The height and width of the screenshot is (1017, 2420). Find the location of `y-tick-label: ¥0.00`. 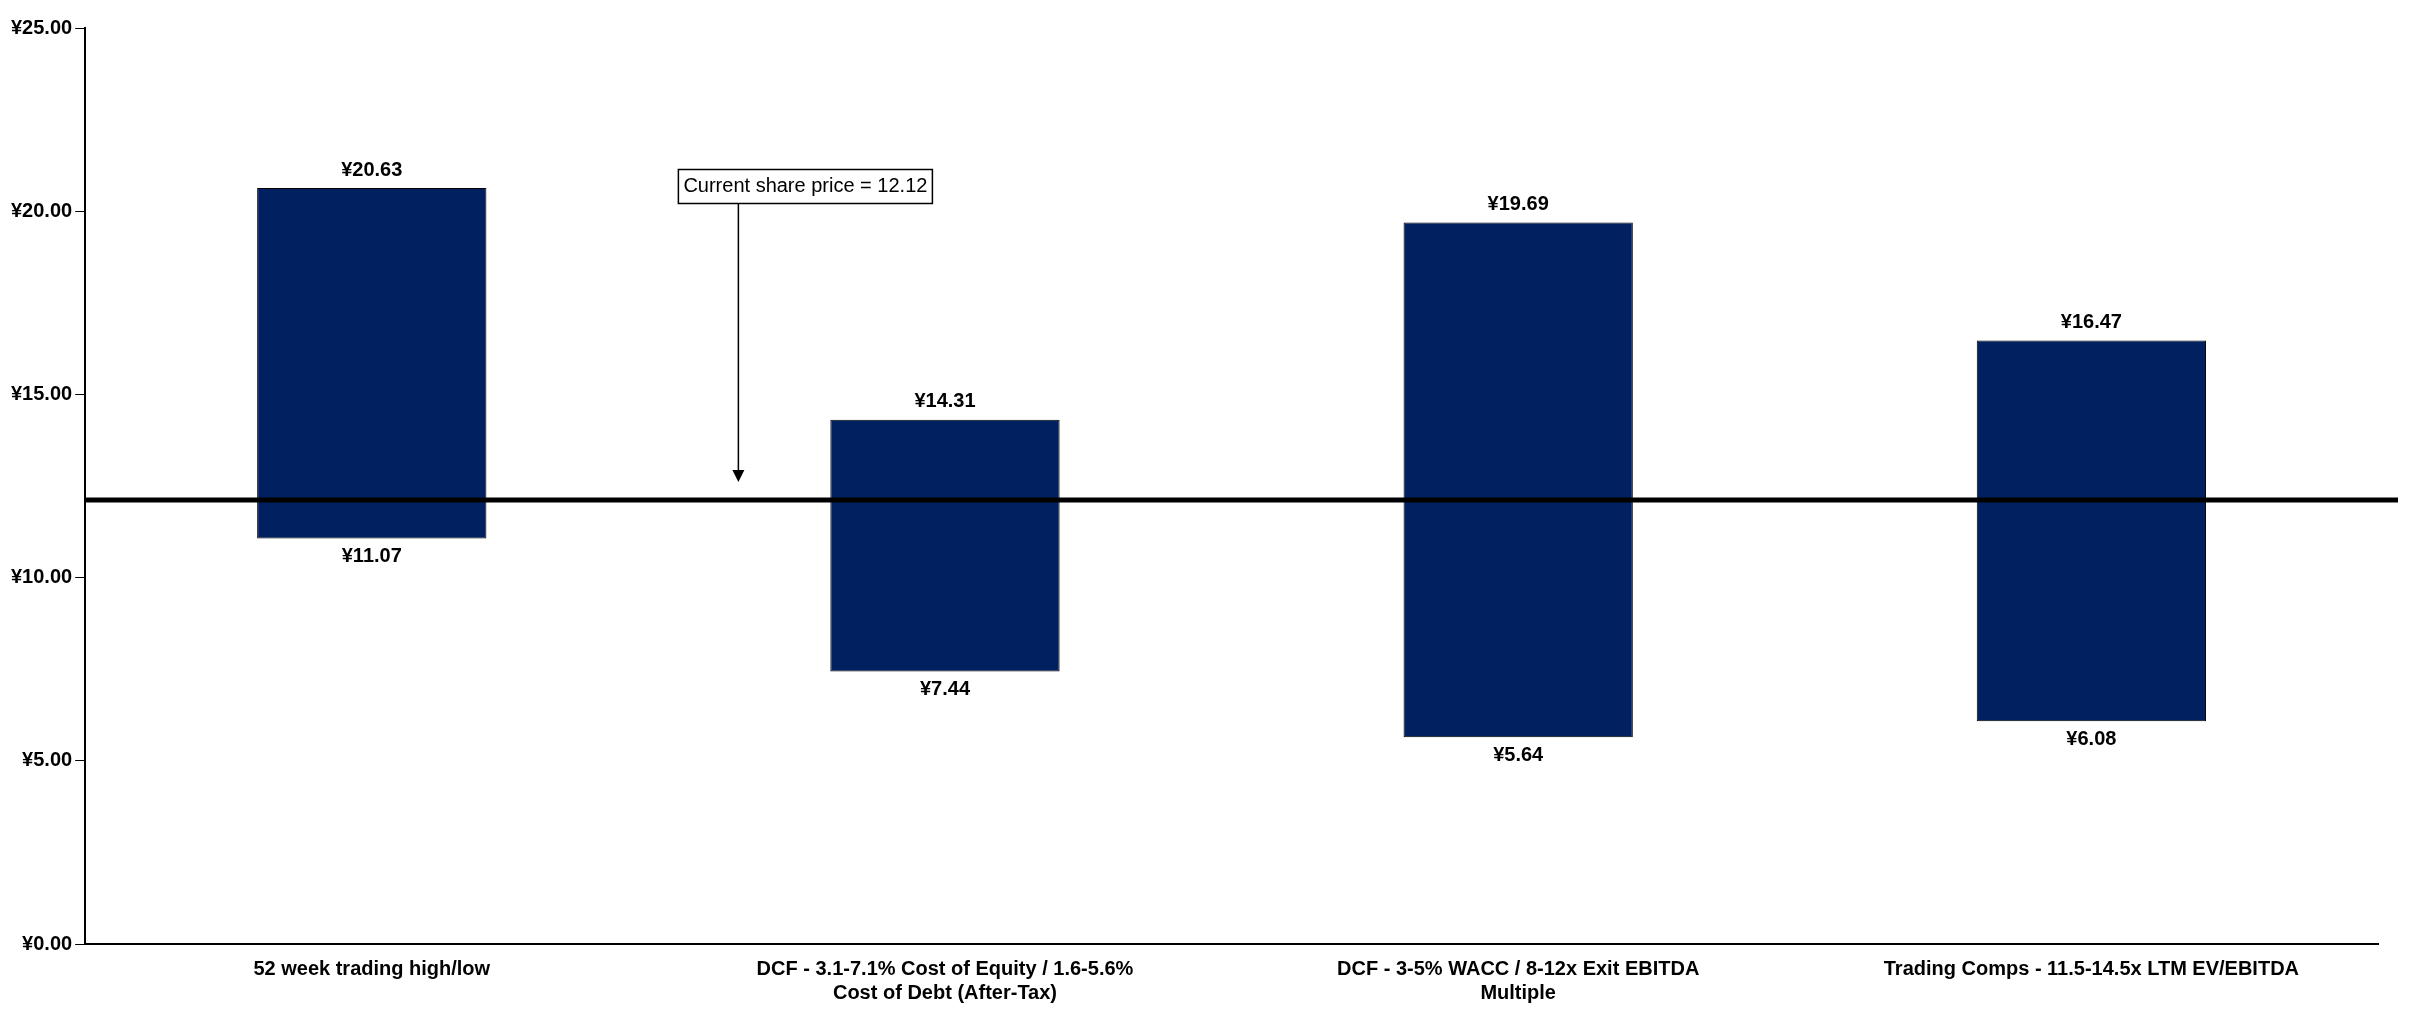

y-tick-label: ¥0.00 is located at coordinates (47, 942).